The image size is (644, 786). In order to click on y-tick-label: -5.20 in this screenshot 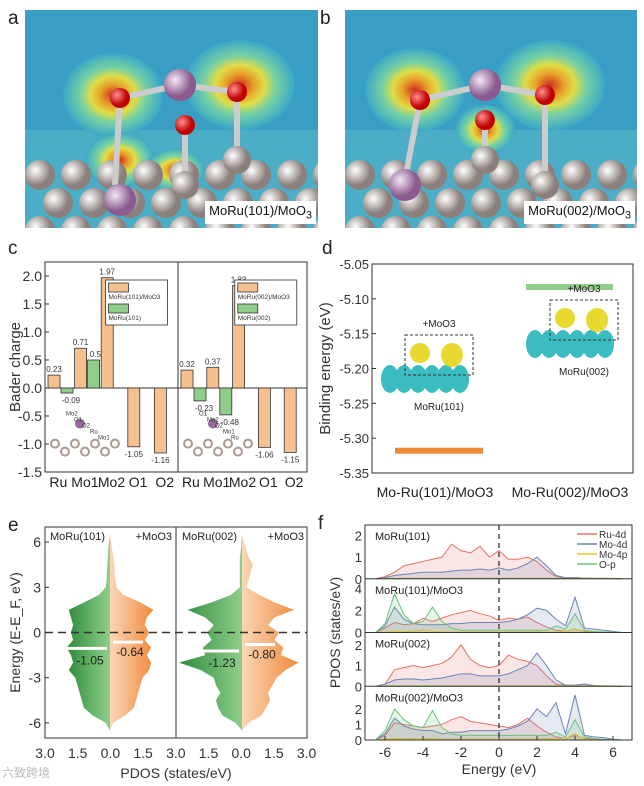, I will do `click(354, 369)`.